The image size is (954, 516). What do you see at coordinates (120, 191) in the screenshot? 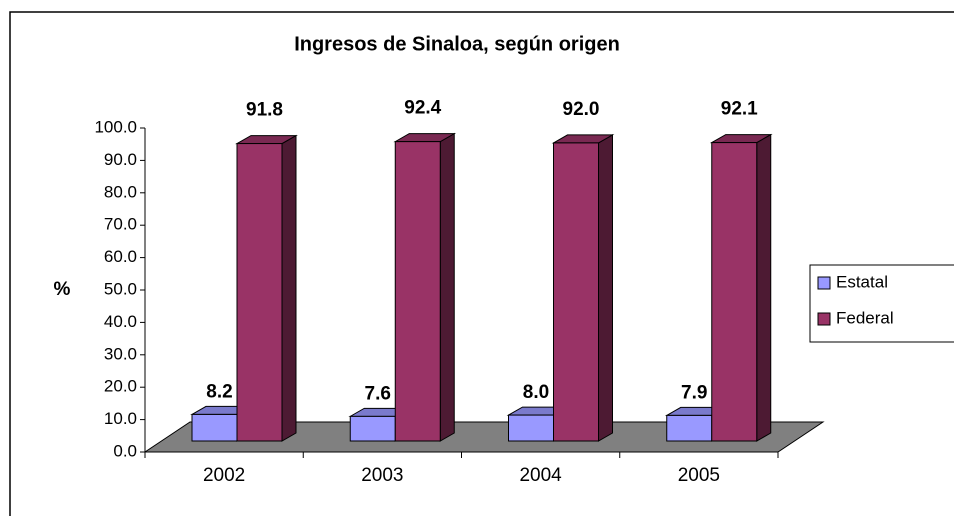
I see `y-tick-label: 80.0` at bounding box center [120, 191].